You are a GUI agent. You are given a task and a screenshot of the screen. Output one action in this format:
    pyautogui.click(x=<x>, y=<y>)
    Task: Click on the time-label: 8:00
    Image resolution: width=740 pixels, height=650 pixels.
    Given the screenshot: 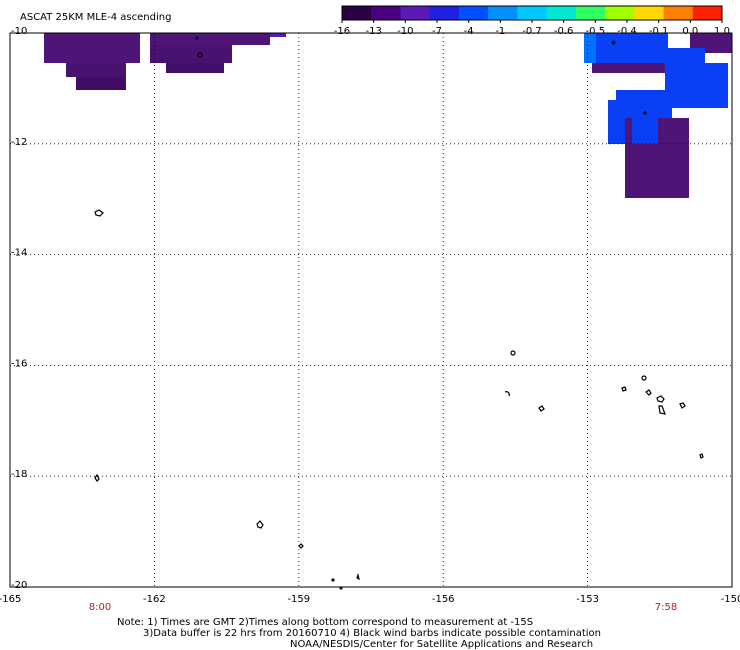 What is the action you would take?
    pyautogui.click(x=100, y=607)
    